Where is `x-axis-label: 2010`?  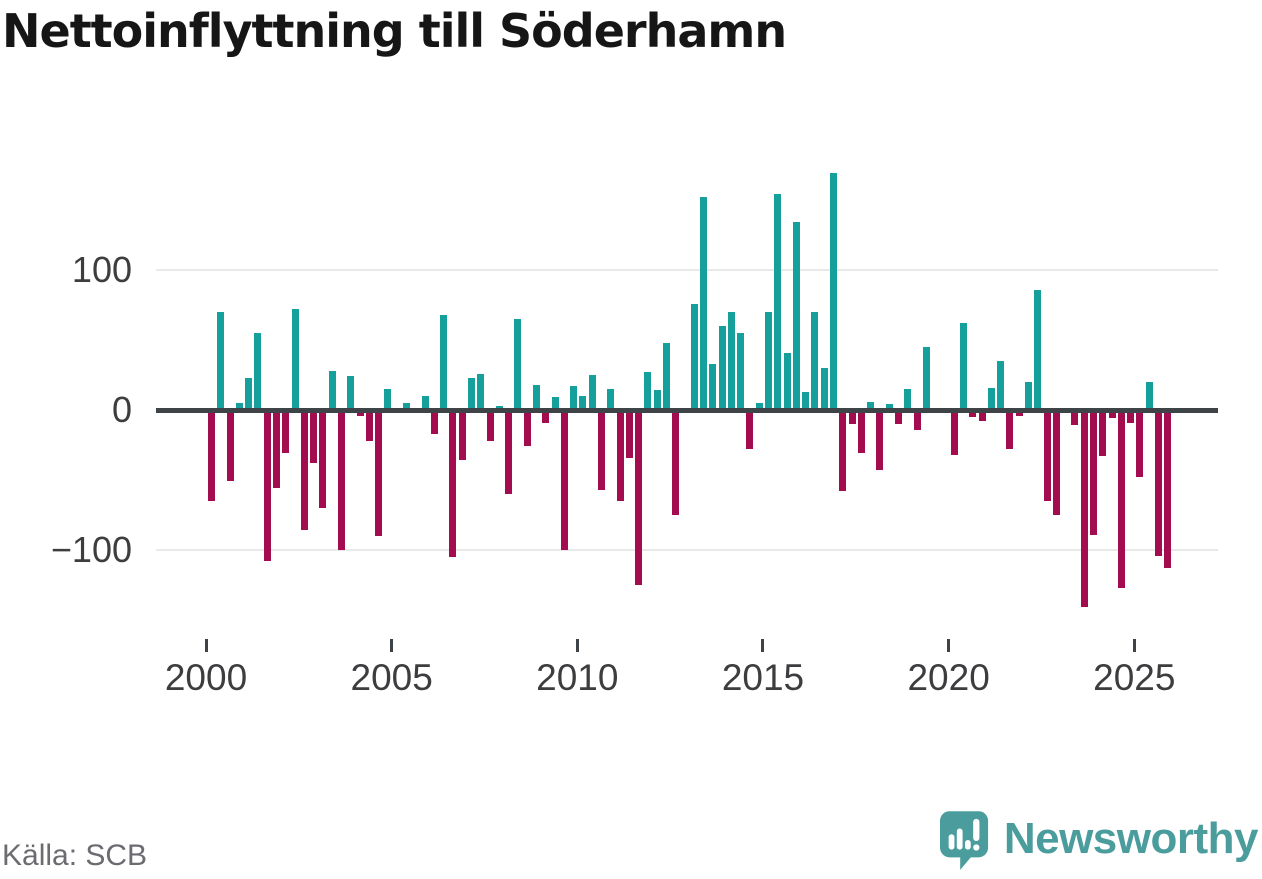 x-axis-label: 2010 is located at coordinates (577, 677).